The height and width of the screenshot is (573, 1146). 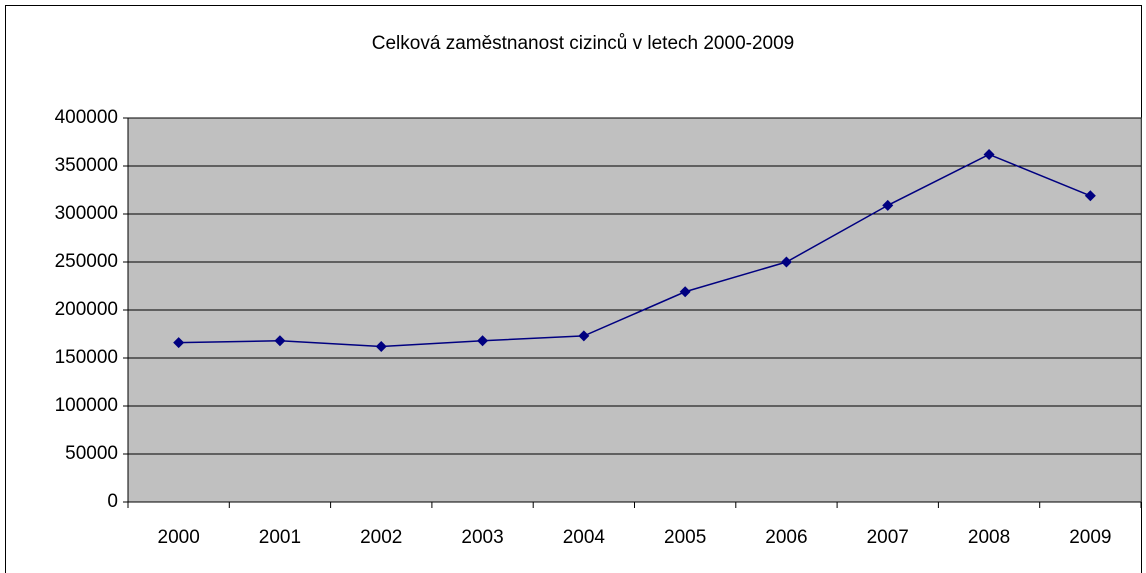 What do you see at coordinates (86, 261) in the screenshot?
I see `y-tick-label: 250000` at bounding box center [86, 261].